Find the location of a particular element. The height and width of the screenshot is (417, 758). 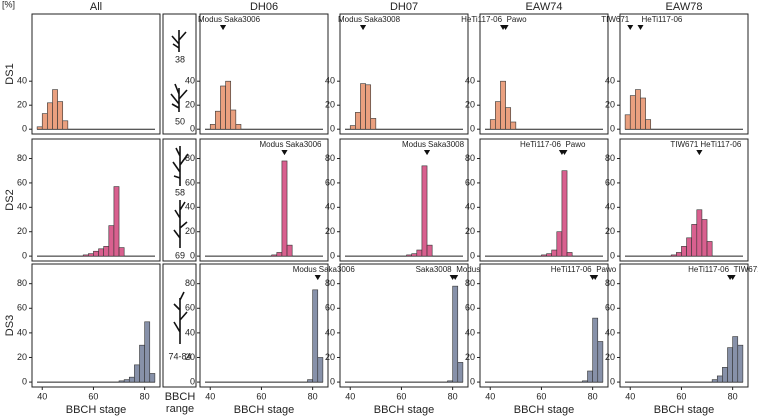

column-title: DH06 is located at coordinates (264, 7).